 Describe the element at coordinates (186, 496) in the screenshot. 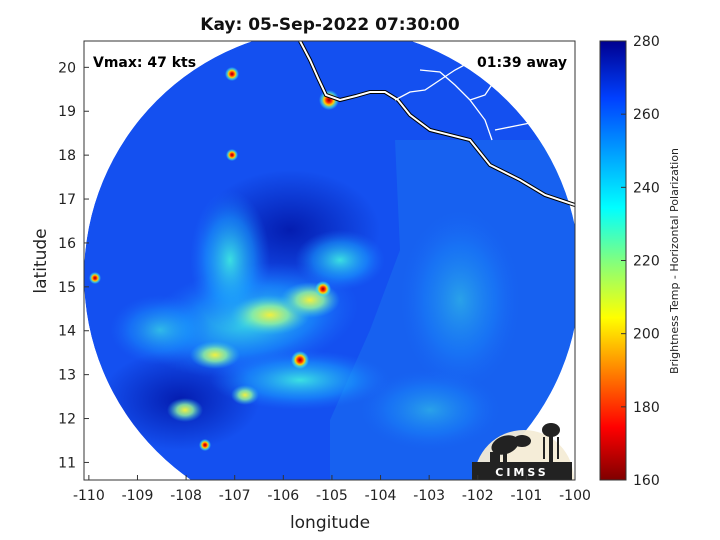

I see `x-tick-label: -108` at that location.